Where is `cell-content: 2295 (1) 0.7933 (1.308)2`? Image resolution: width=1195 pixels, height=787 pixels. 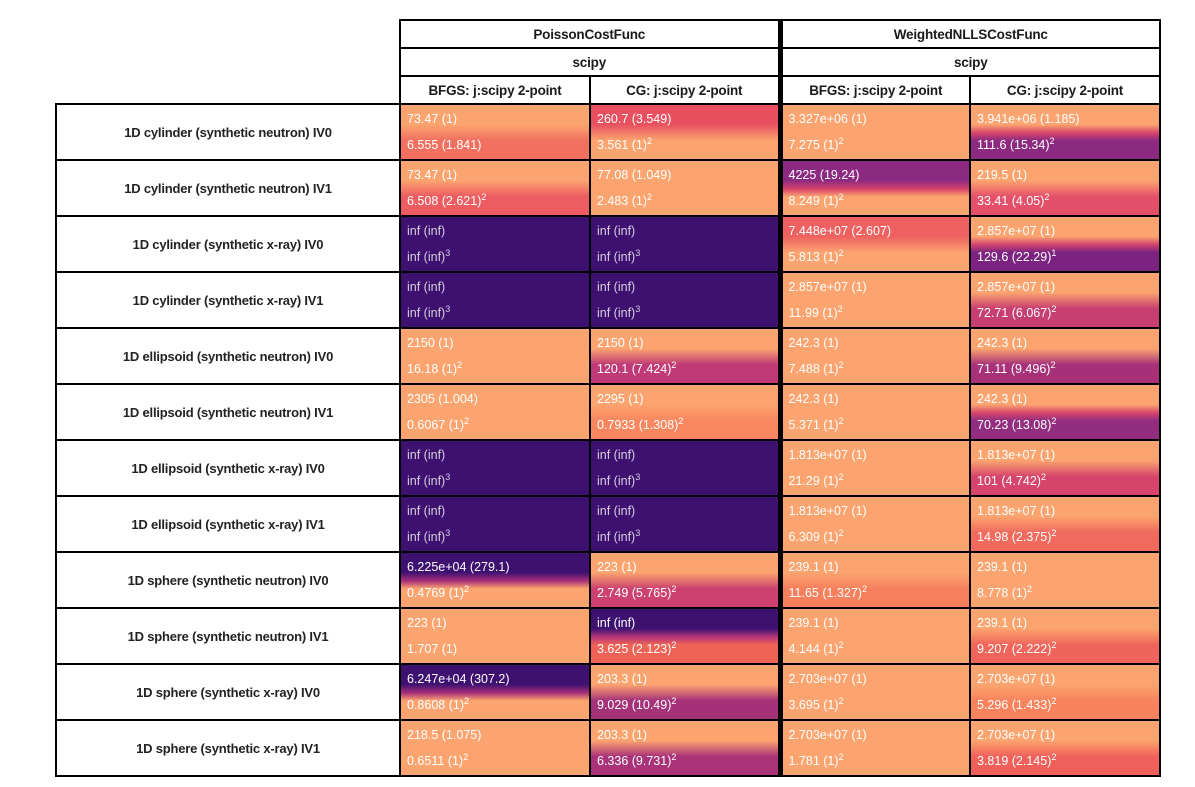 cell-content: 2295 (1) 0.7933 (1.308)2 is located at coordinates (685, 412).